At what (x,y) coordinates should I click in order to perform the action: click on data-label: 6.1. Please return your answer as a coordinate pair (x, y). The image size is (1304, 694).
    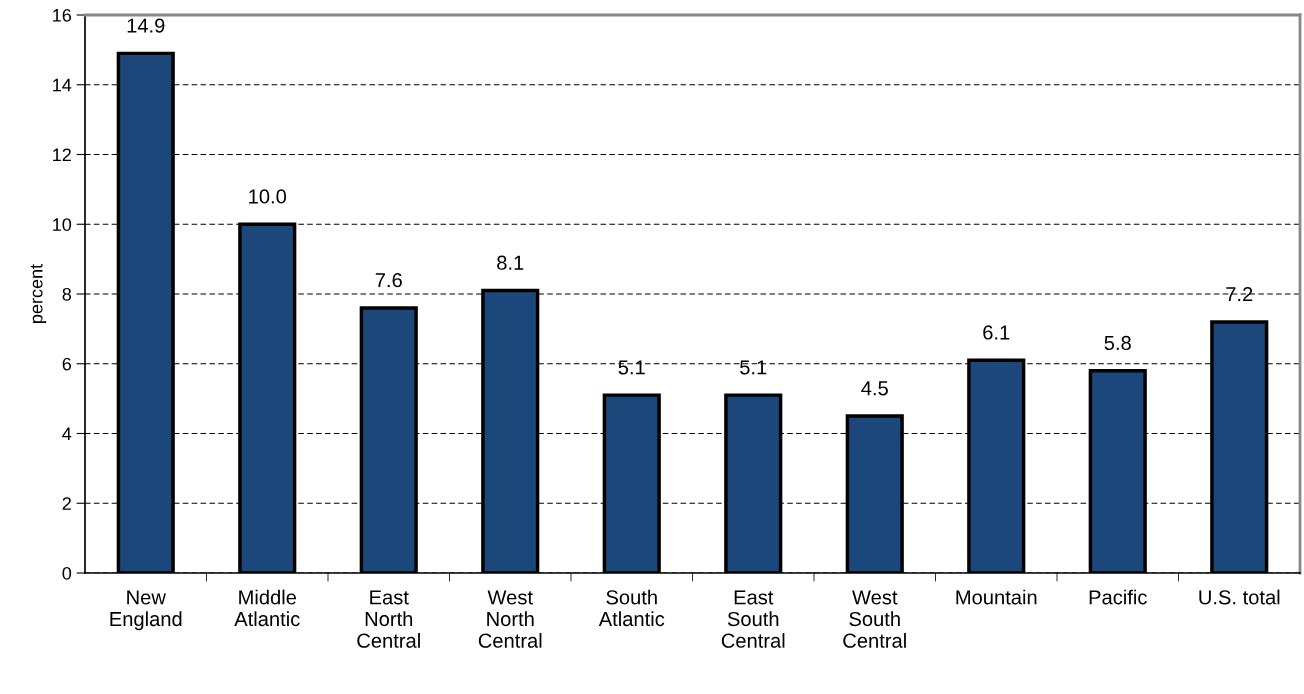
    Looking at the image, I should click on (996, 332).